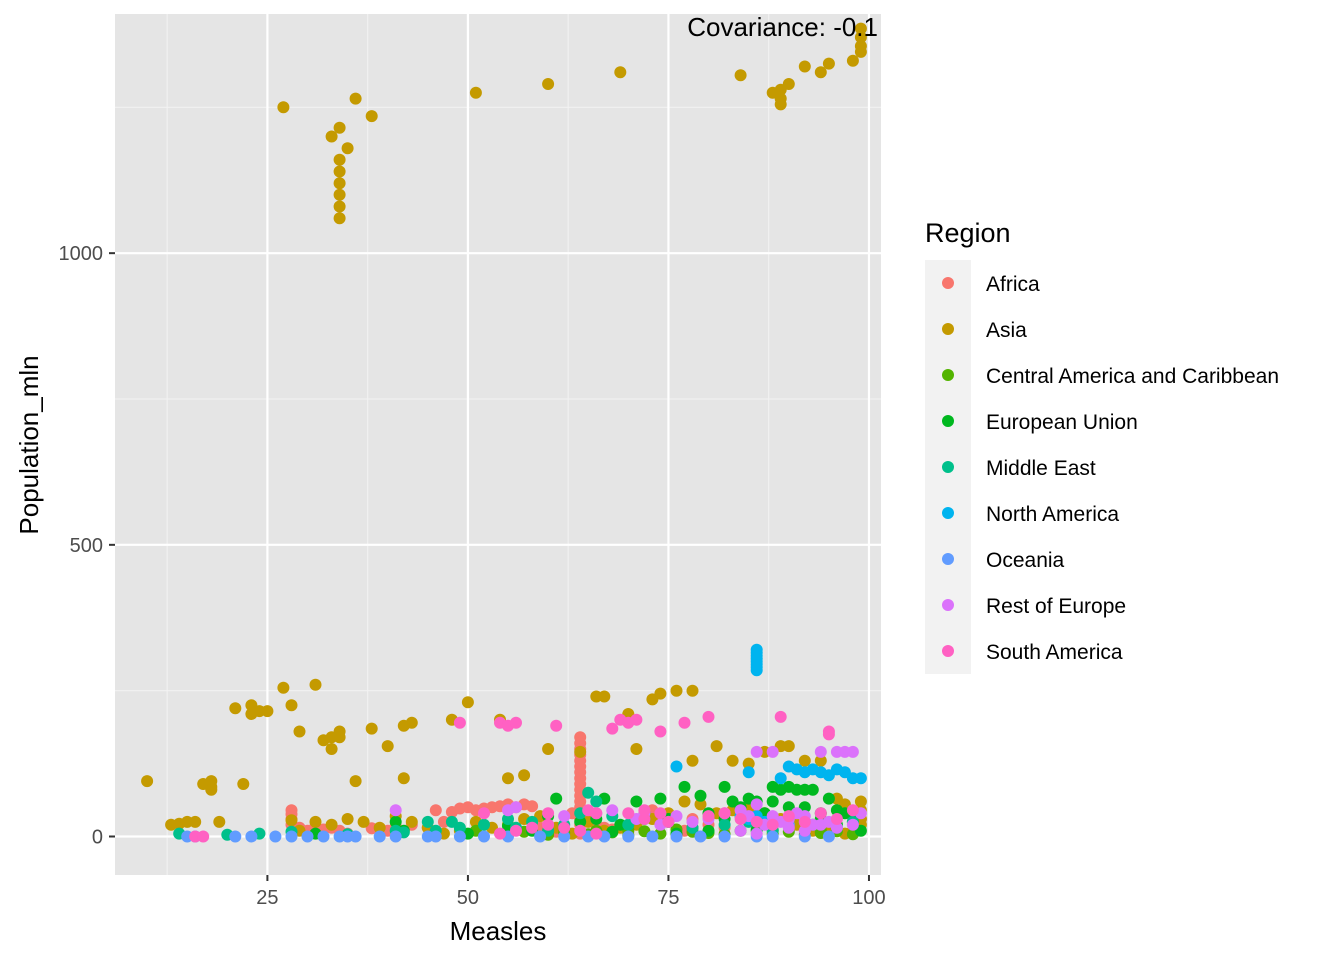  Describe the element at coordinates (1052, 514) in the screenshot. I see `legend-label: North America` at that location.